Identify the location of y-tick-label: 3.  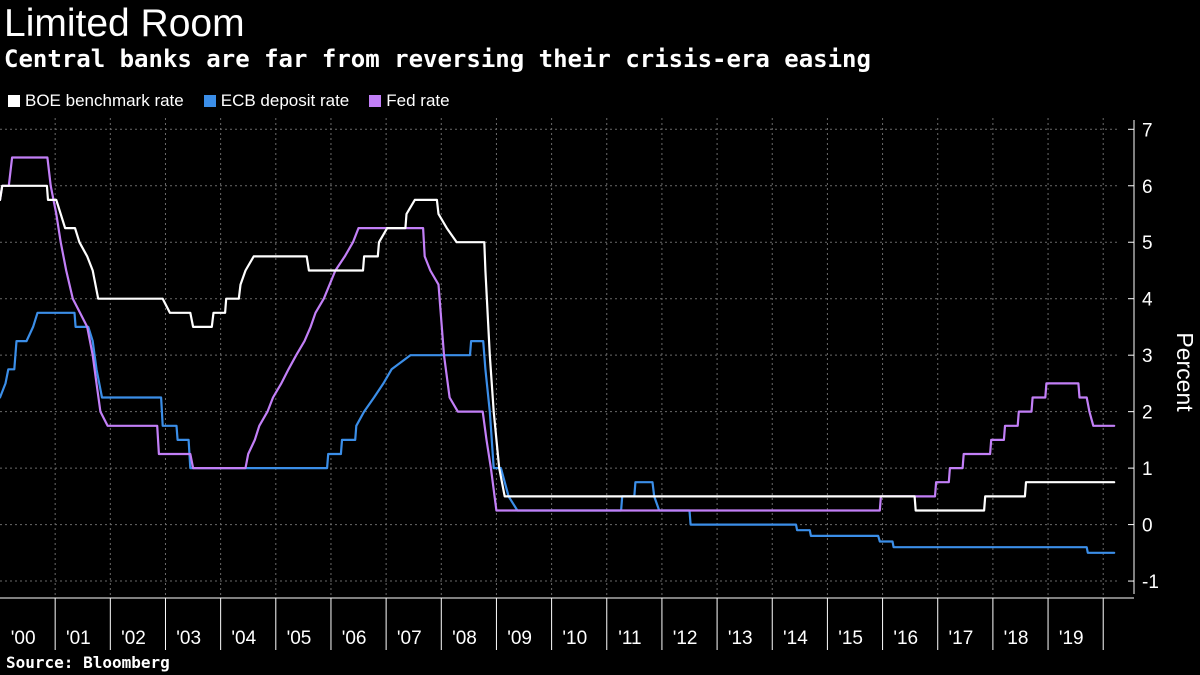
(1147, 356).